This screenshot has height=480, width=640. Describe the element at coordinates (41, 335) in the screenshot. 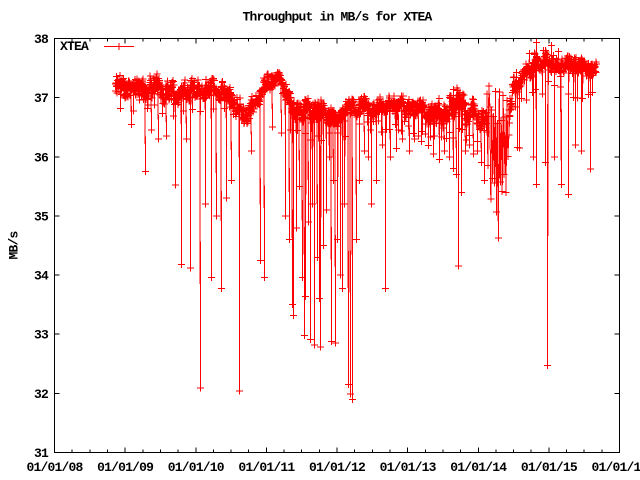

I see `svg-text: 33` at that location.